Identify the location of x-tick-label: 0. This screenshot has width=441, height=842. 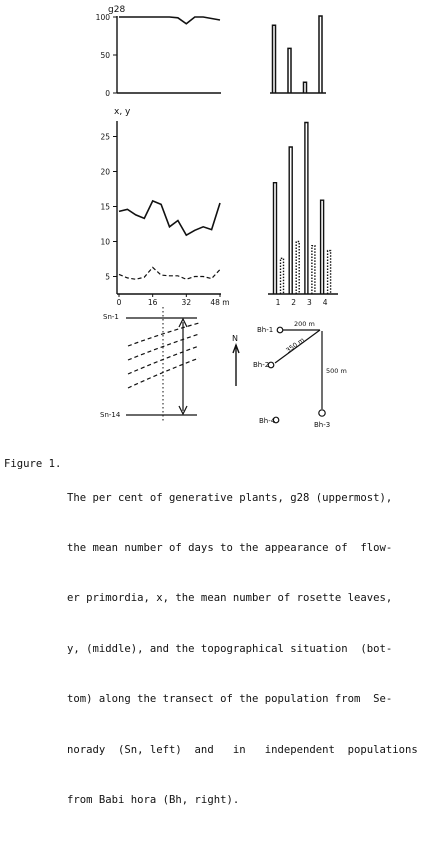
(119, 302).